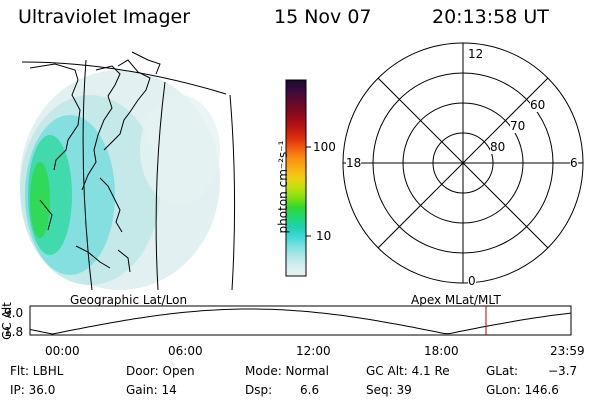 Image resolution: width=600 pixels, height=400 pixels. I want to click on altitude-curve, so click(300, 321).